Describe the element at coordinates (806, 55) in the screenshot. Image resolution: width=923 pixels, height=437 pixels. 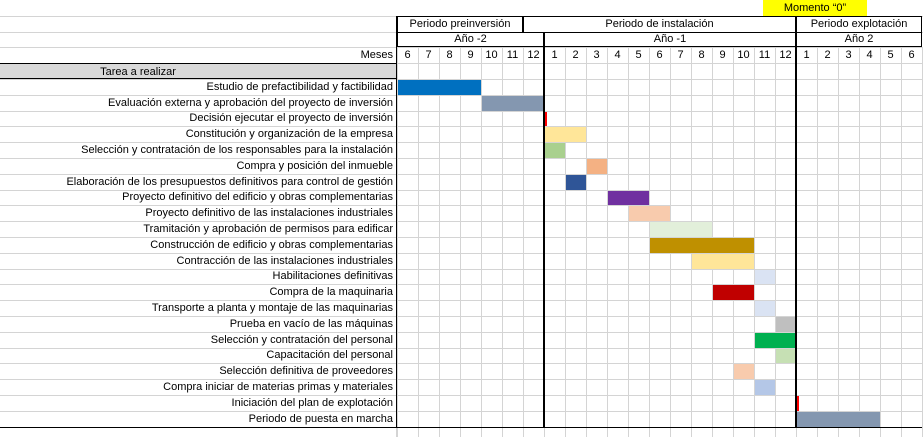
I see `month-19: 1` at that location.